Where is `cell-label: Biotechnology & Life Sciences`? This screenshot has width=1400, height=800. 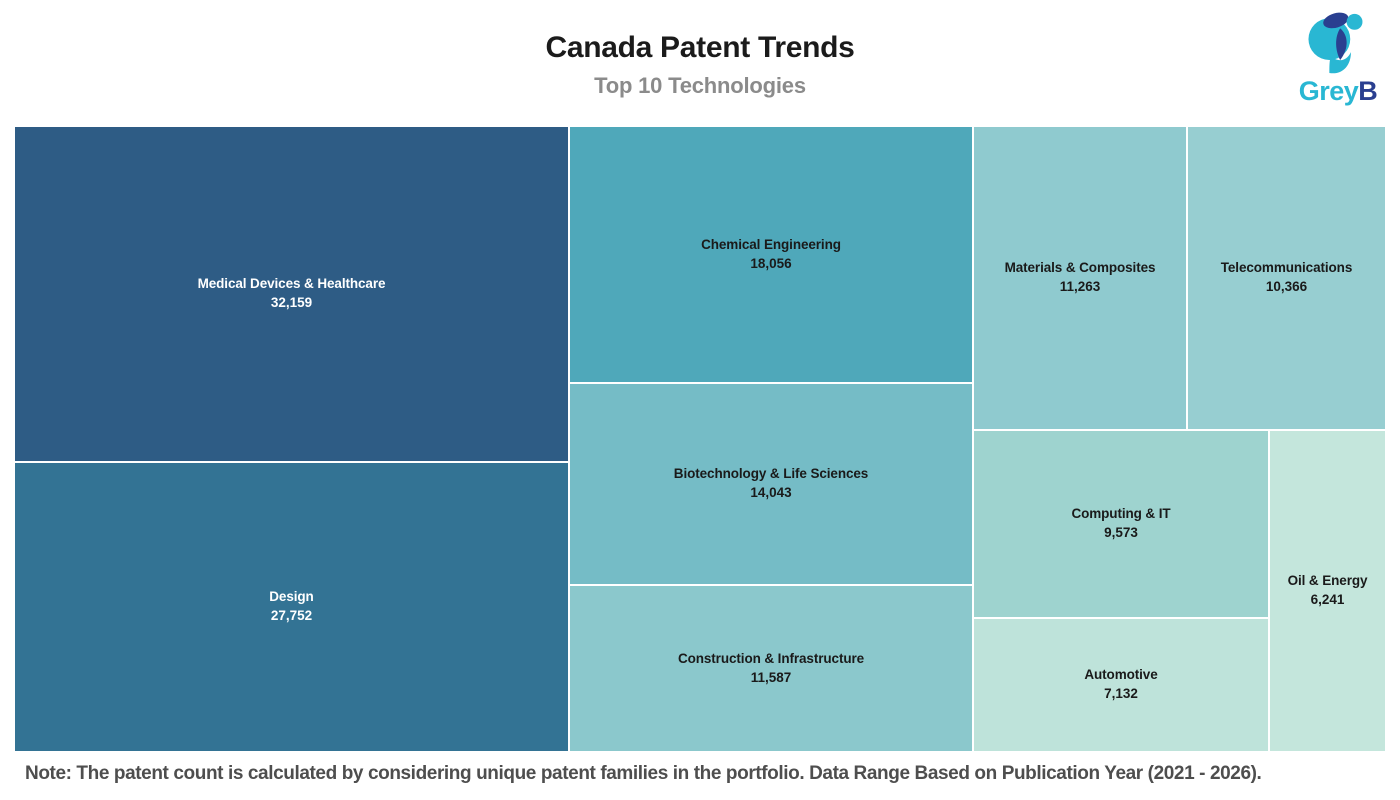
cell-label: Biotechnology & Life Sciences is located at coordinates (771, 474).